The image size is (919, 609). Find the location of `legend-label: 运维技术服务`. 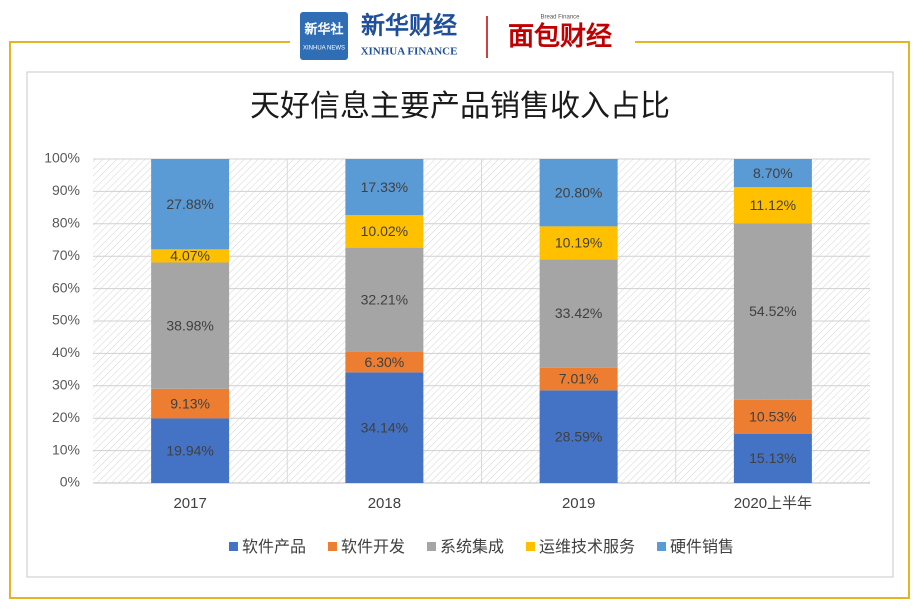

legend-label: 运维技术服务 is located at coordinates (587, 547).